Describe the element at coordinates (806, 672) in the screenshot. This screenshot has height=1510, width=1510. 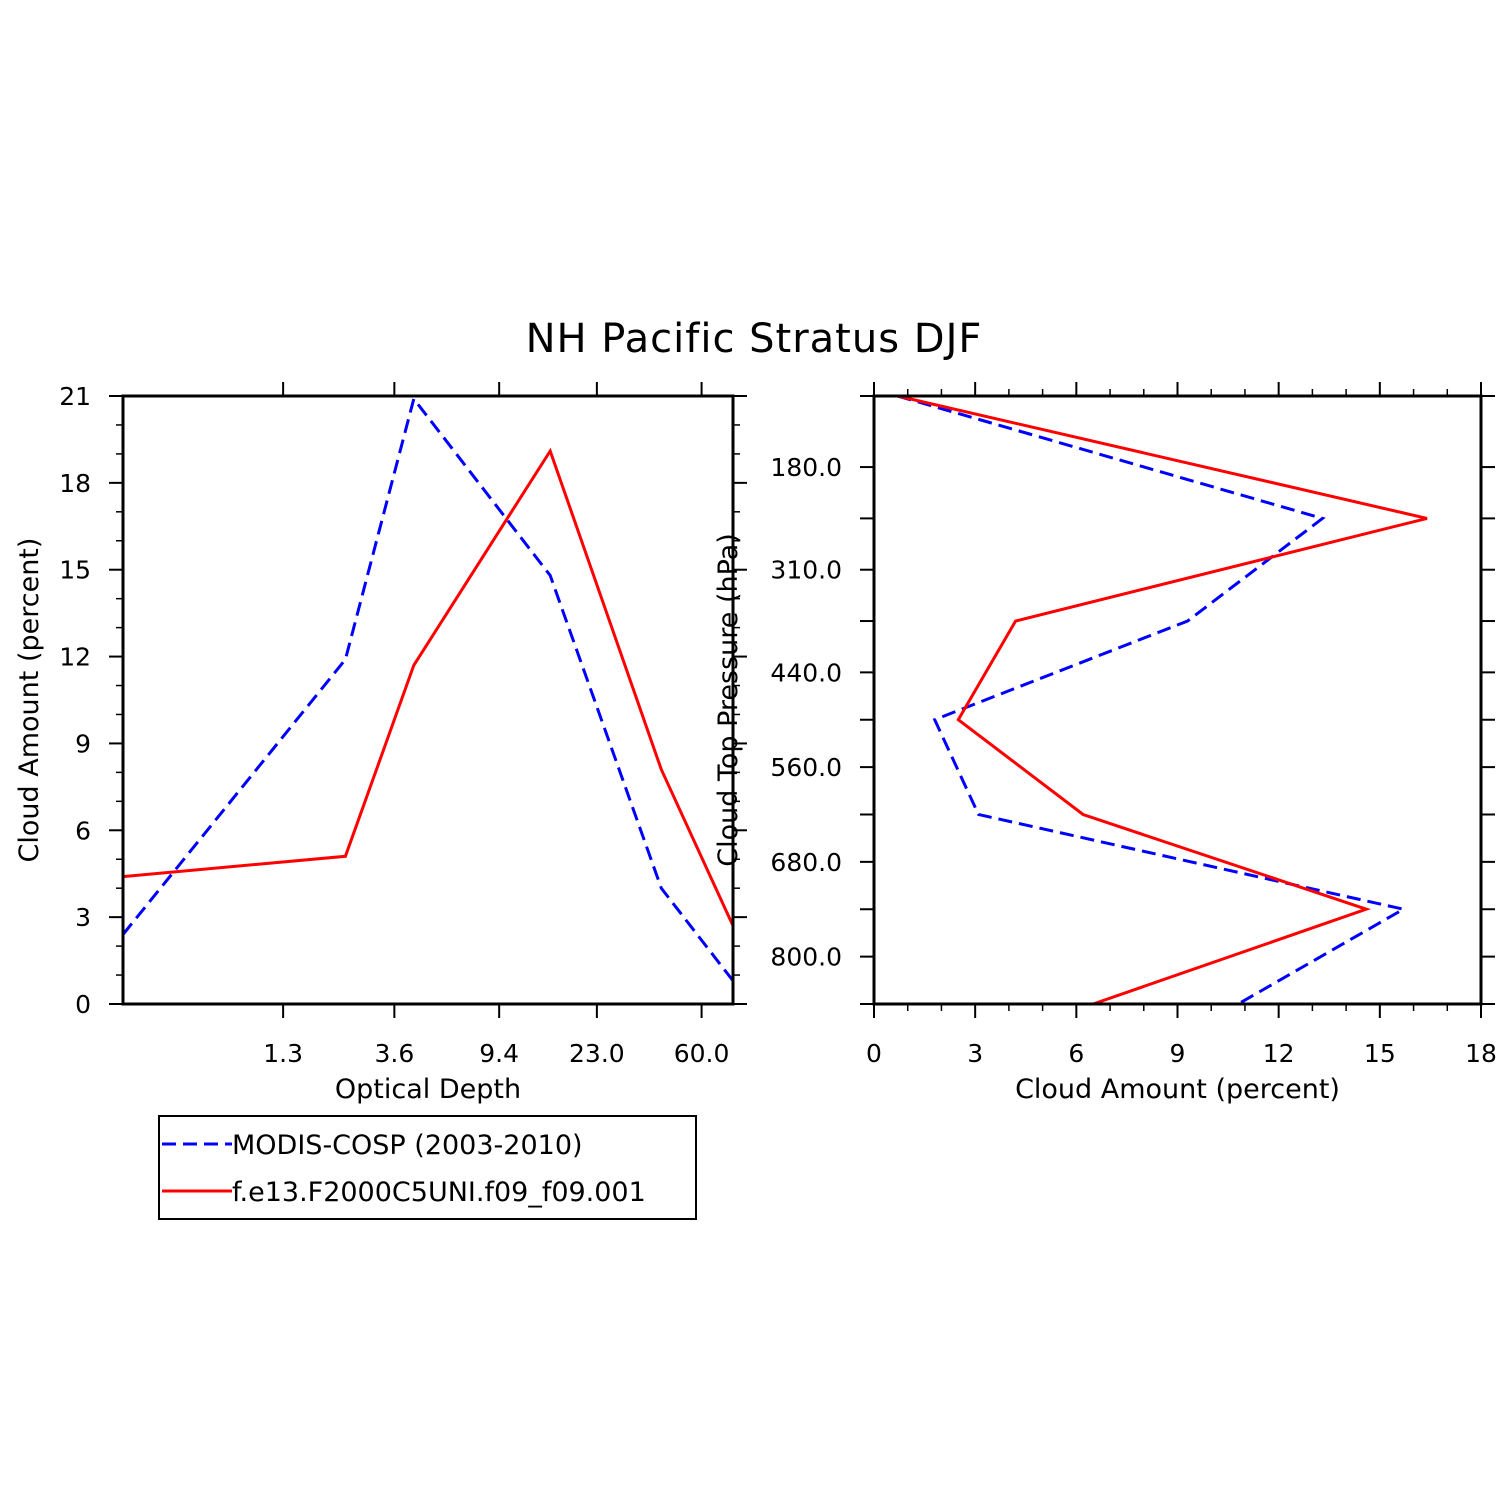
I see `right-y-tick-label: 440.0` at that location.